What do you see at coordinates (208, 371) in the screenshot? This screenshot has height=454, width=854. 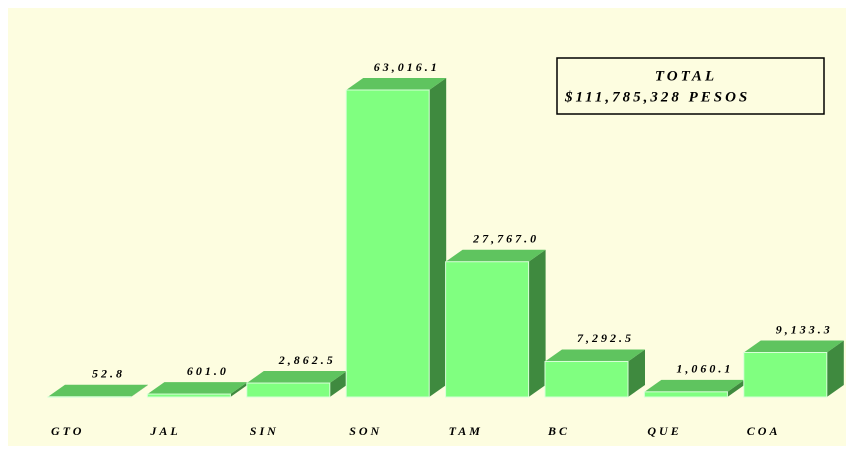 I see `value-label: 601.0` at bounding box center [208, 371].